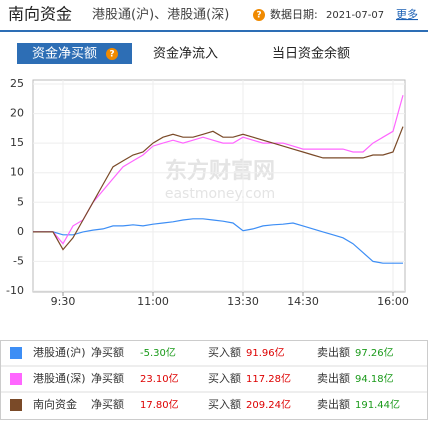 The image size is (428, 424). Describe the element at coordinates (59, 352) in the screenshot. I see `legend-name: 港股通(沪)` at that location.